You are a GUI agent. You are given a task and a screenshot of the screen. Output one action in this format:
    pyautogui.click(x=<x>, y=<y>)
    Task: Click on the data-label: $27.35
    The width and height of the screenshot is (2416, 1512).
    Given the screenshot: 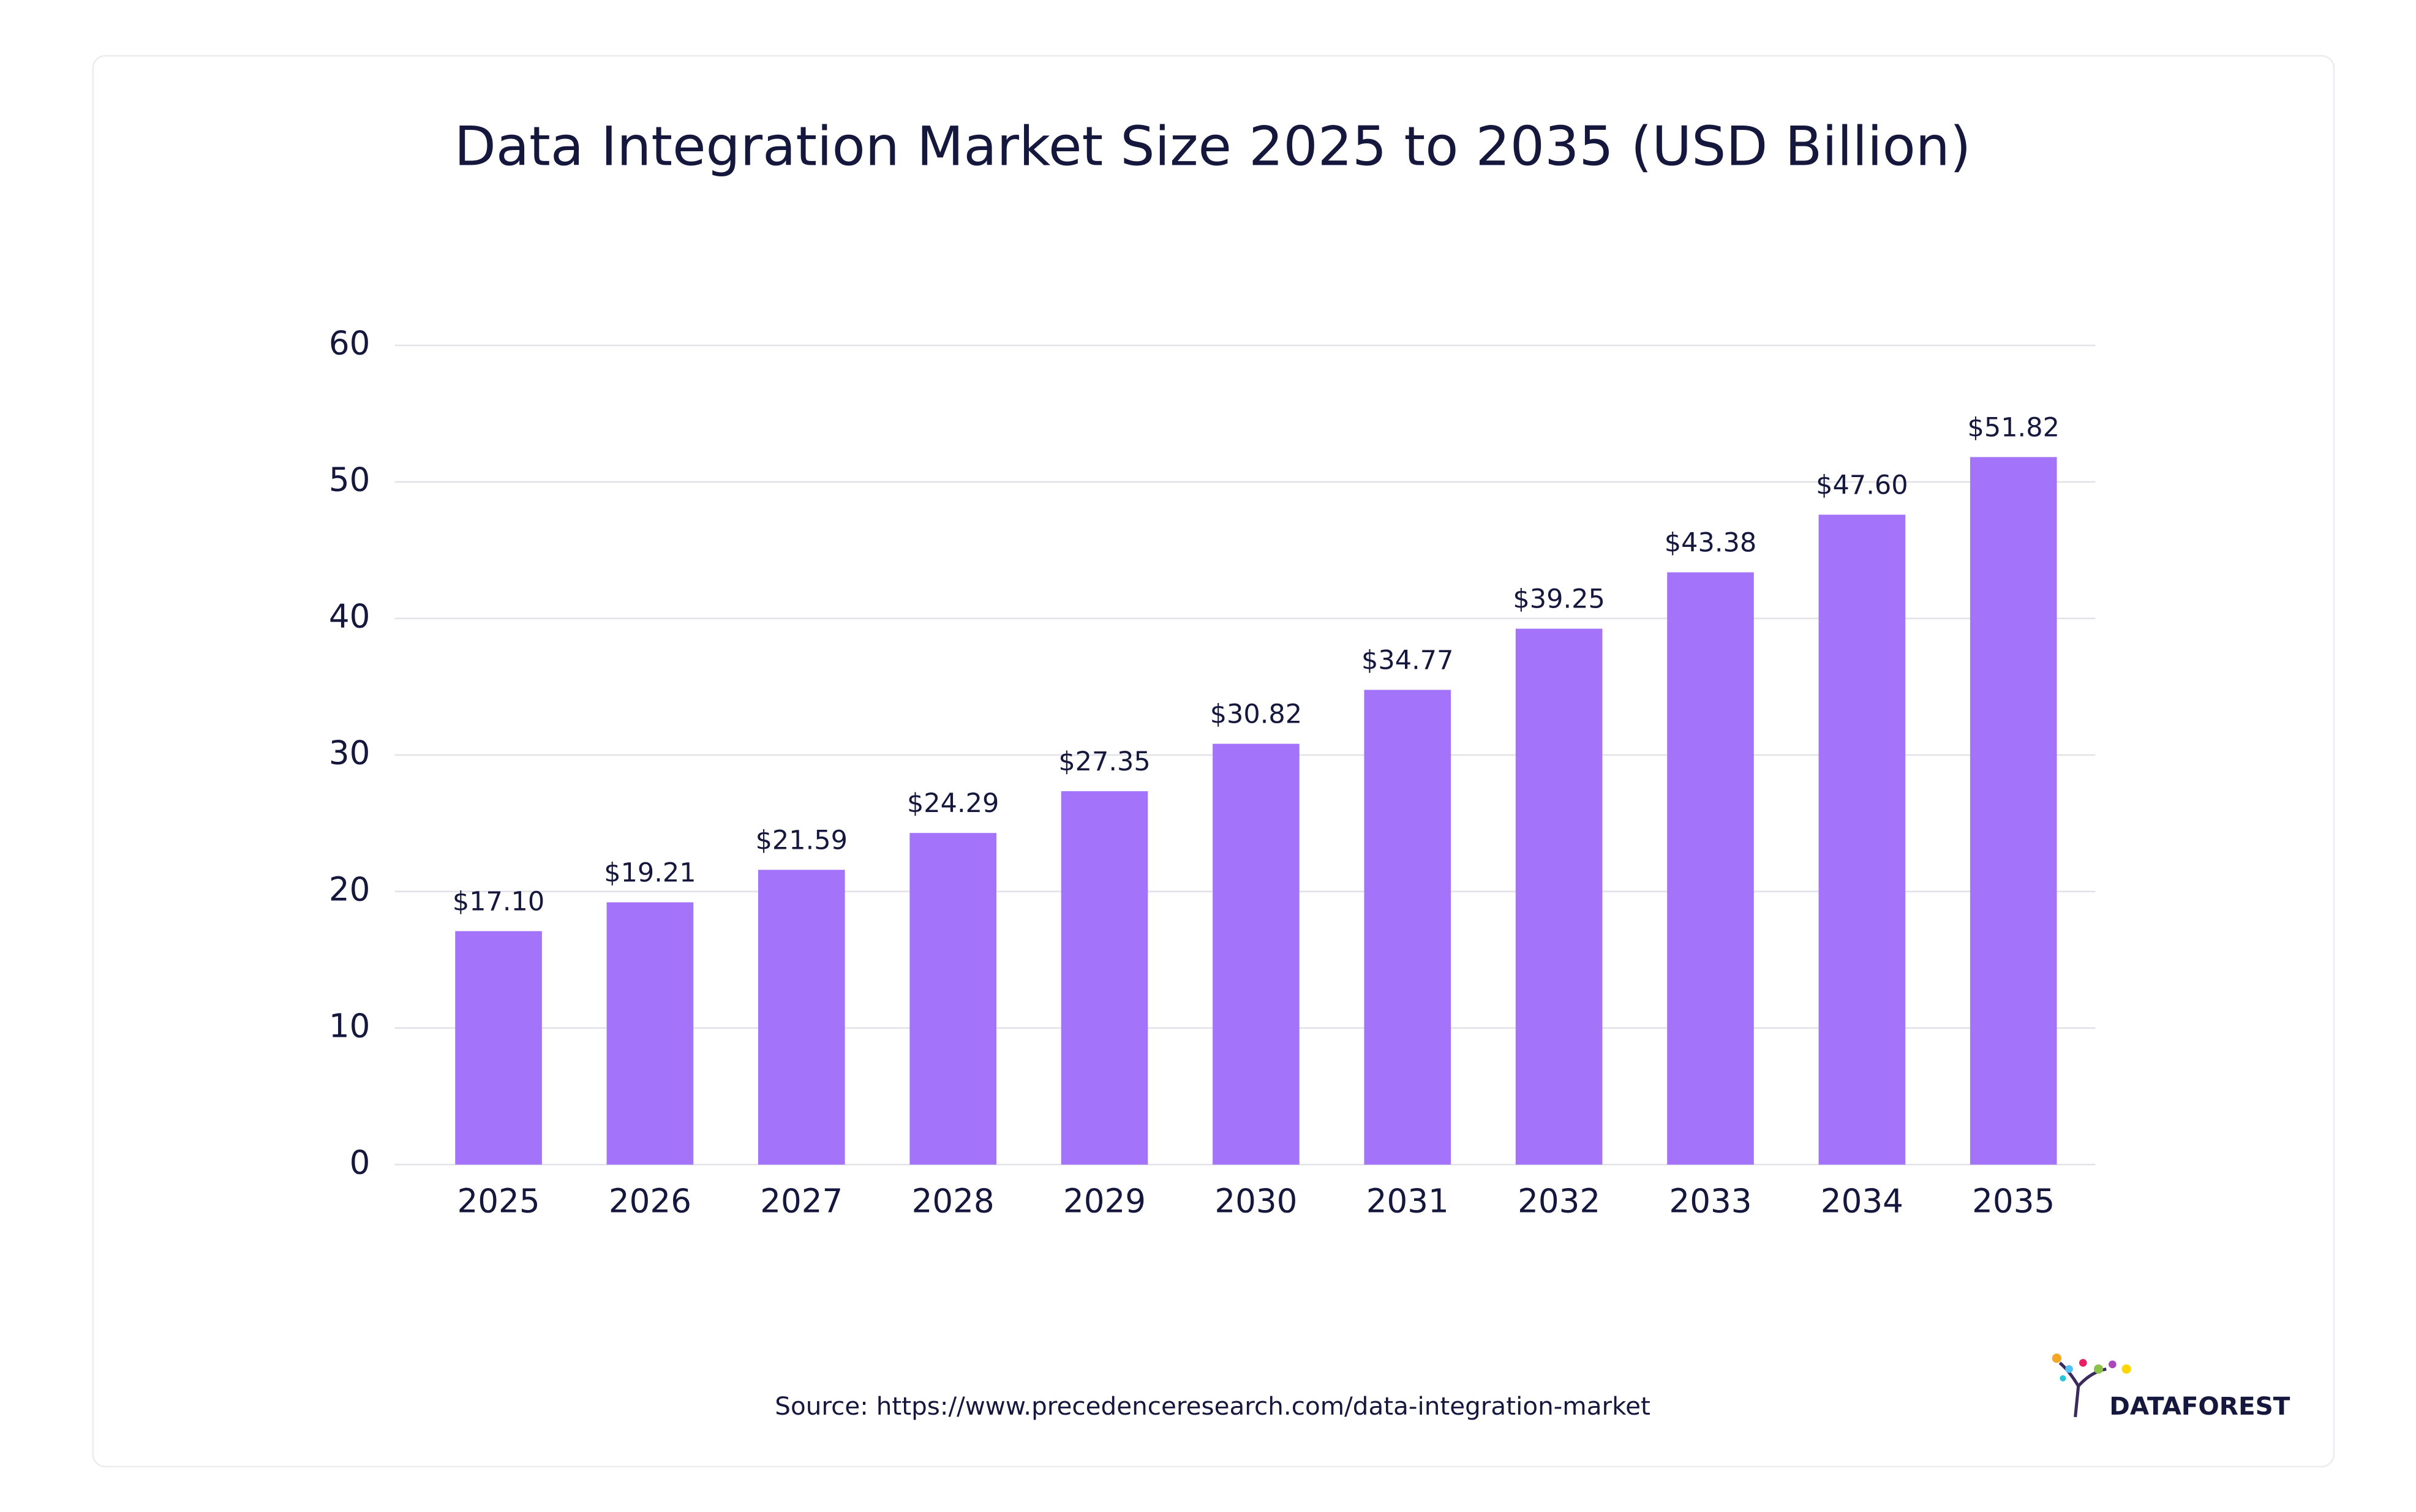 What is the action you would take?
    pyautogui.click(x=1104, y=762)
    